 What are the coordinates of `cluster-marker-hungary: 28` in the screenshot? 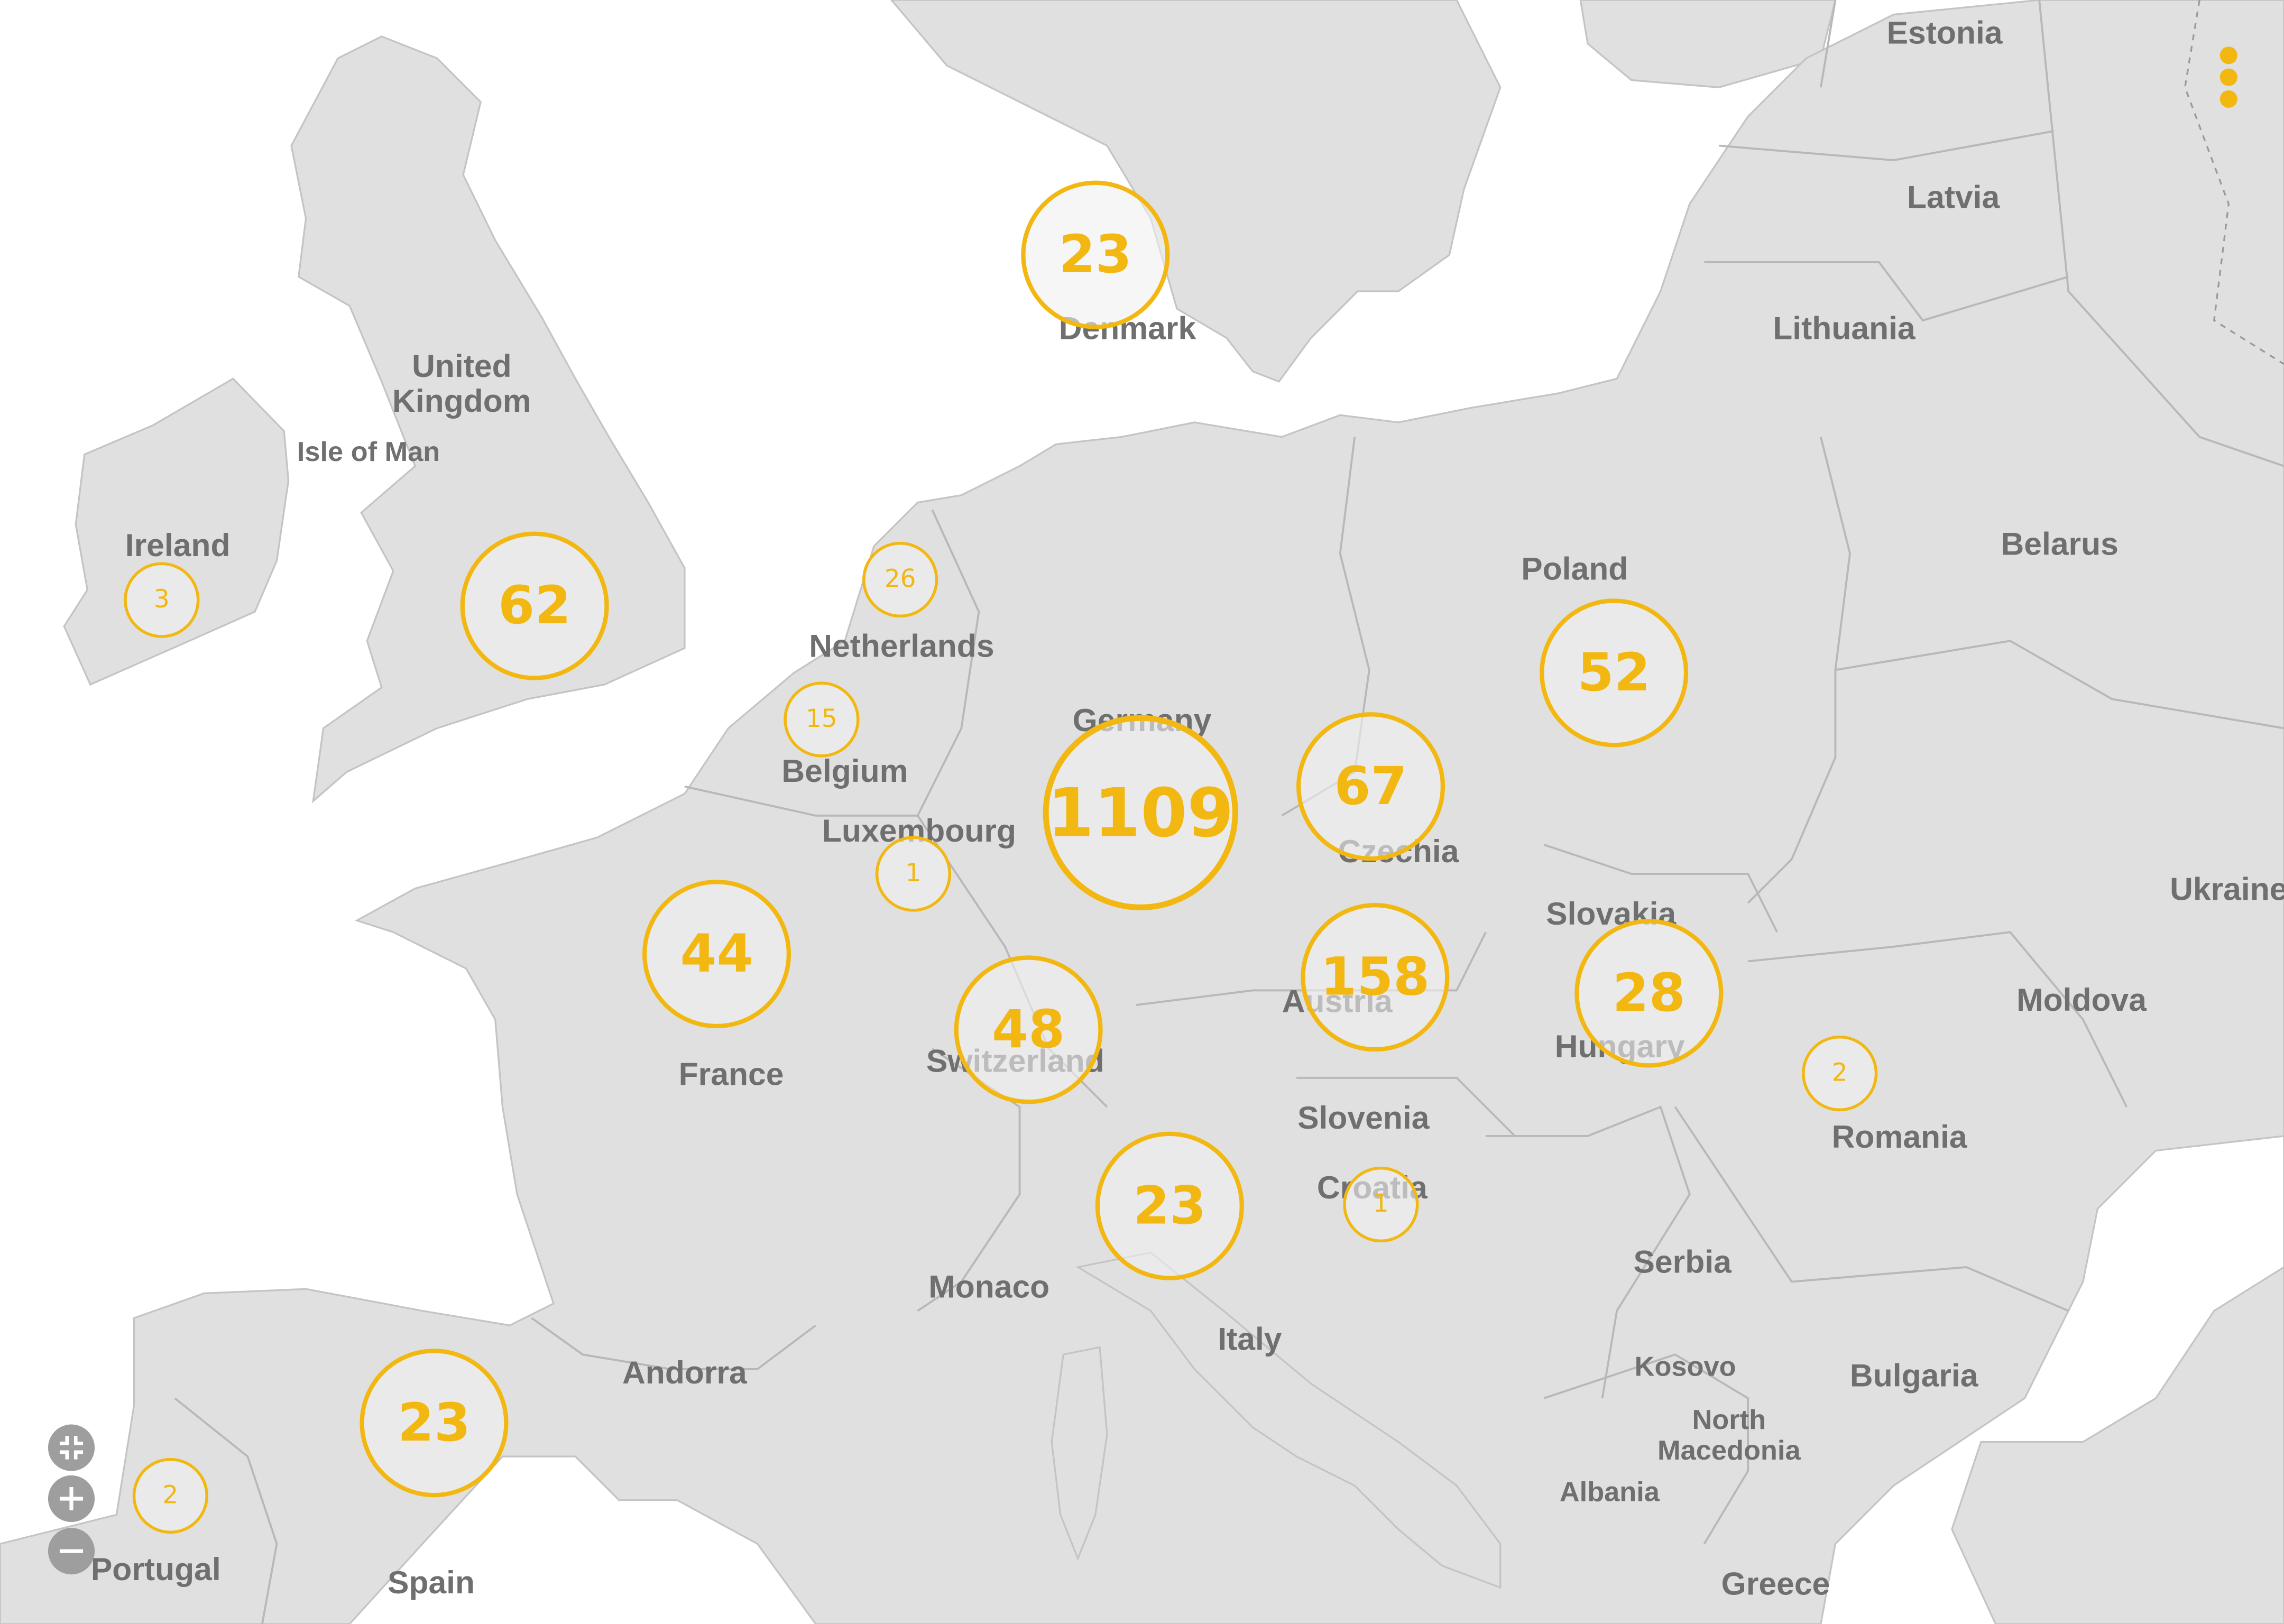 It's located at (1649, 993).